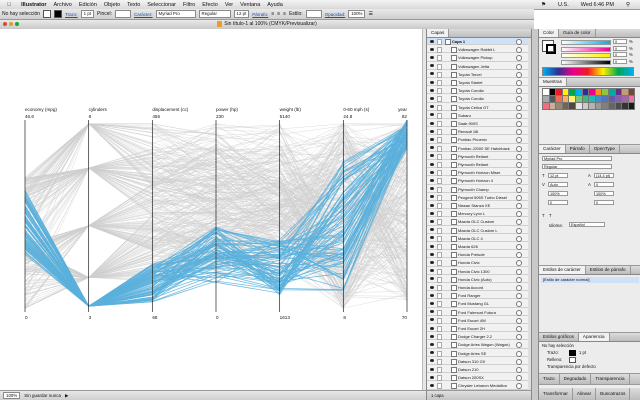 Image resolution: width=640 pixels, height=401 pixels. What do you see at coordinates (549, 33) in the screenshot?
I see `tab-color: Color` at bounding box center [549, 33].